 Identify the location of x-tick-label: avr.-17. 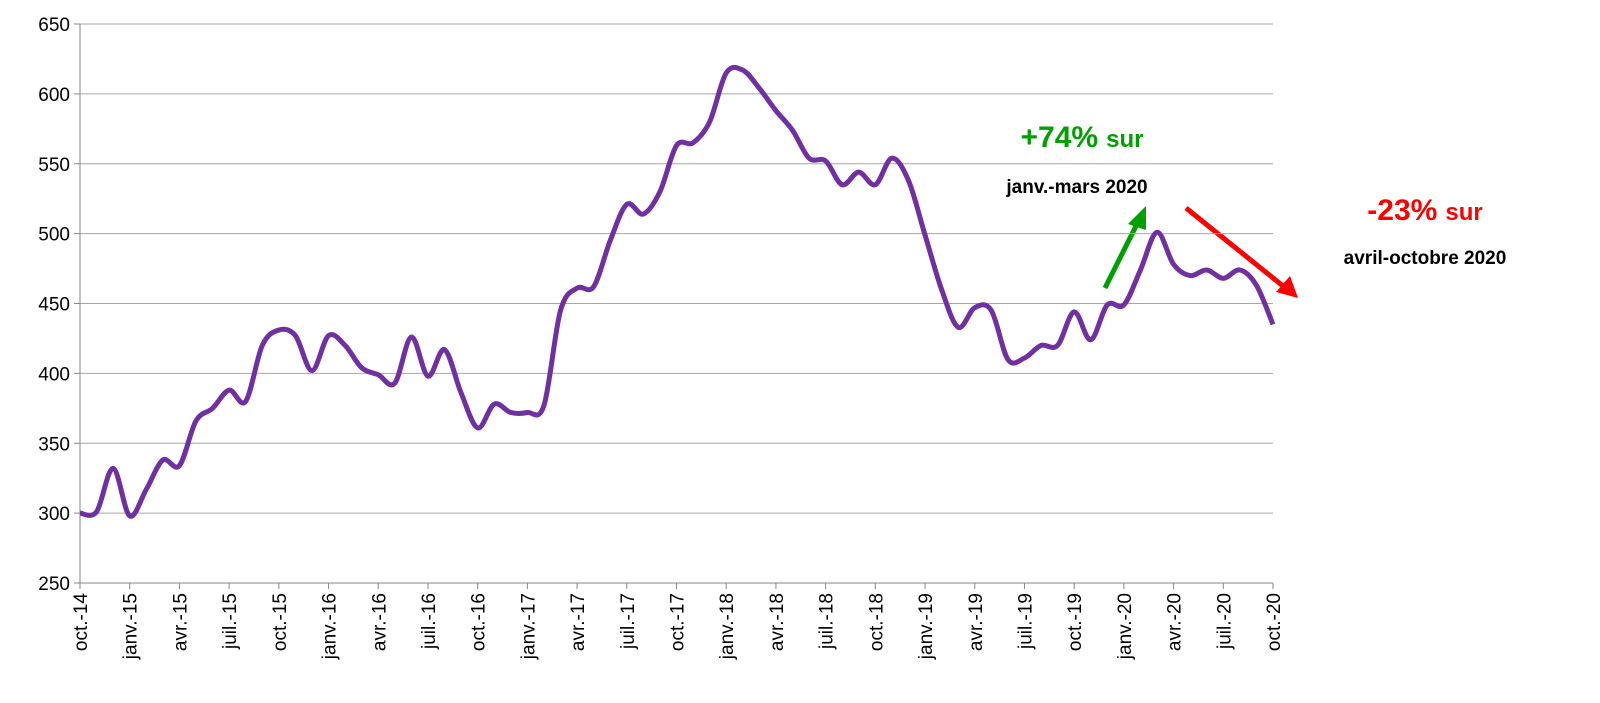
(578, 622).